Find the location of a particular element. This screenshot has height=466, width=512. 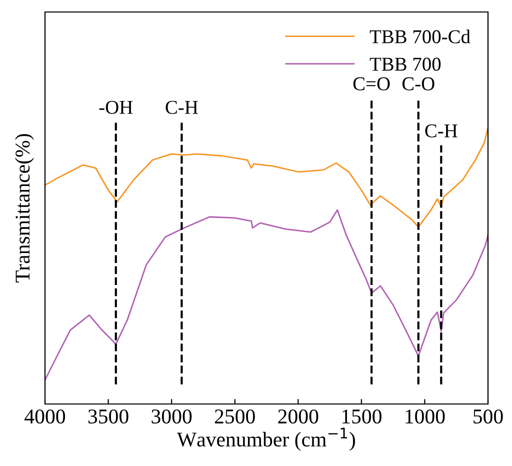

y-axis-title: Transmittance(%) is located at coordinates (24, 208).